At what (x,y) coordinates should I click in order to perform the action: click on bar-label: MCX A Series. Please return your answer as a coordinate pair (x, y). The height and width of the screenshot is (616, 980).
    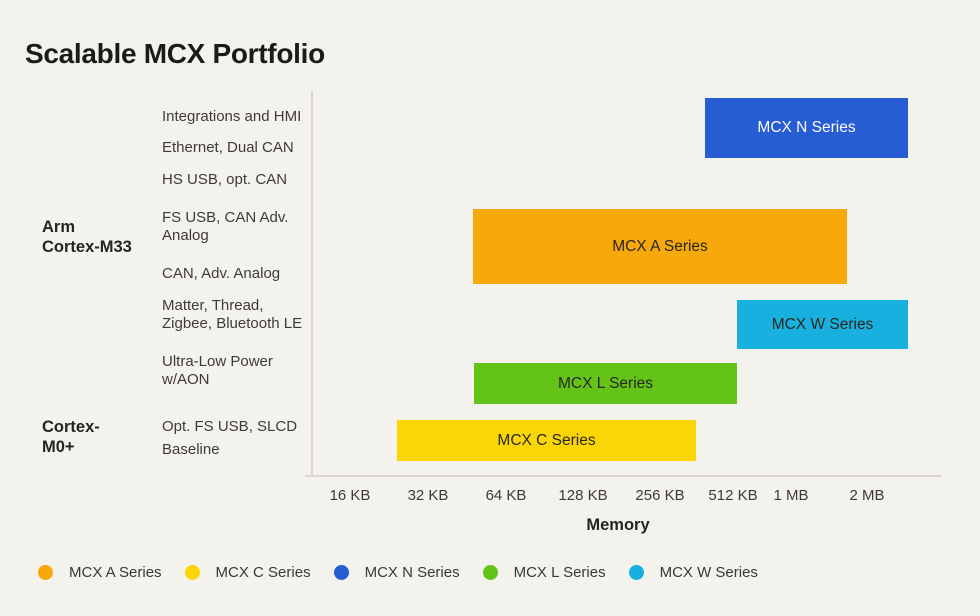
    Looking at the image, I should click on (660, 246).